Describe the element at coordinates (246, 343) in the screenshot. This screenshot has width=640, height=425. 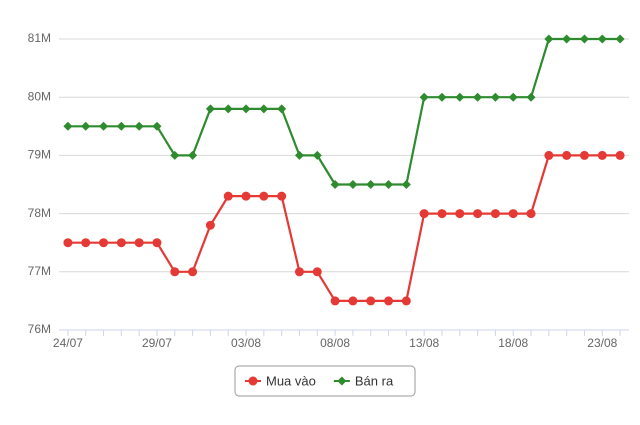
I see `x-tick-label: 03/08` at that location.